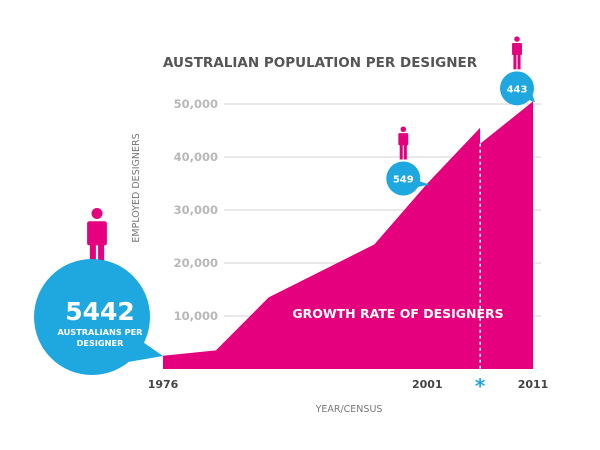 This screenshot has height=450, width=600. I want to click on chart-title: AUSTRALIAN POPULATION PER DESIGNER, so click(320, 63).